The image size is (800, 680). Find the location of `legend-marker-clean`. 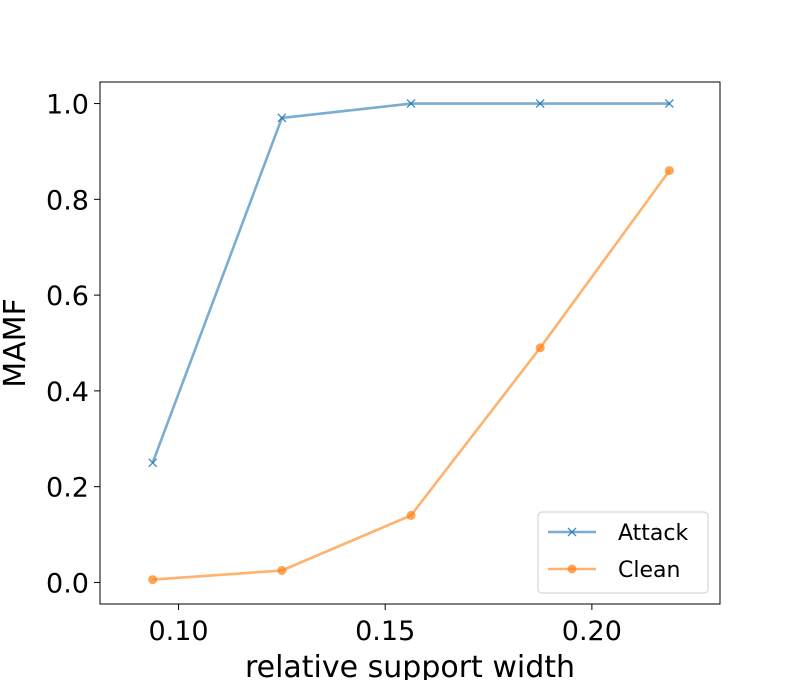

legend-marker-clean is located at coordinates (572, 569).